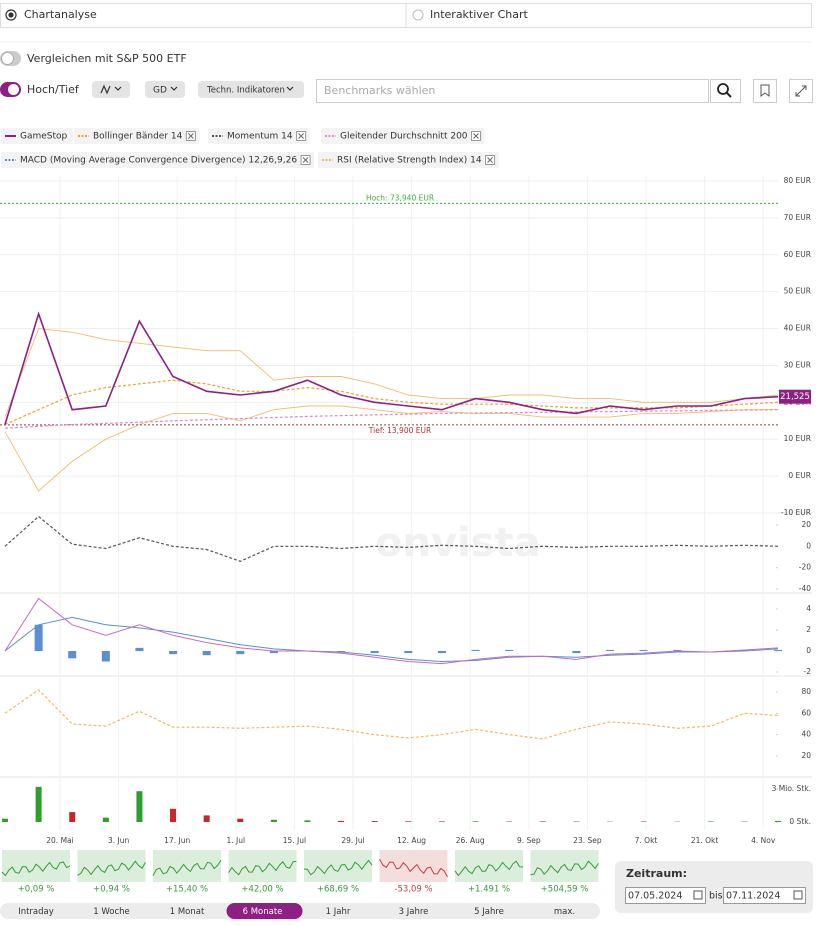  I want to click on period-selected, so click(264, 911).